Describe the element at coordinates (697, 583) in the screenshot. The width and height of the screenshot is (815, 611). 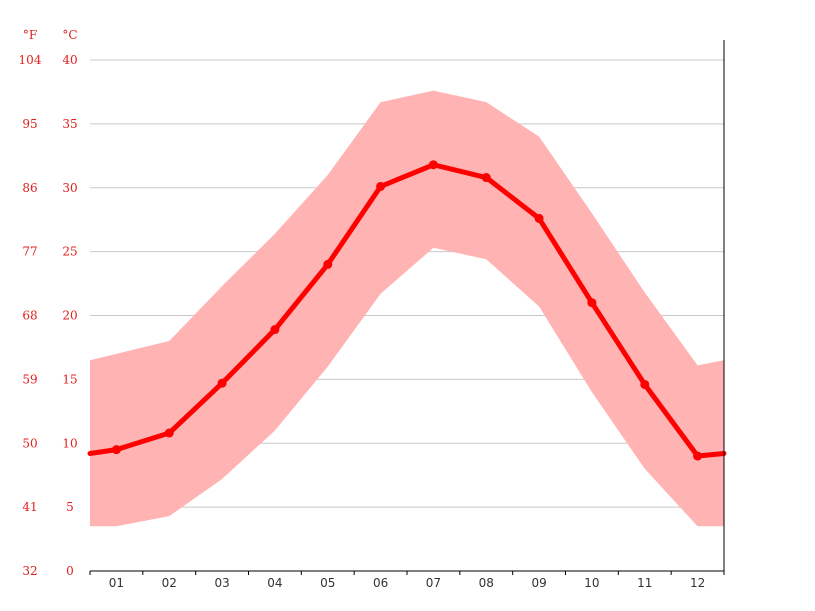
I see `x-tick-label: 12` at that location.